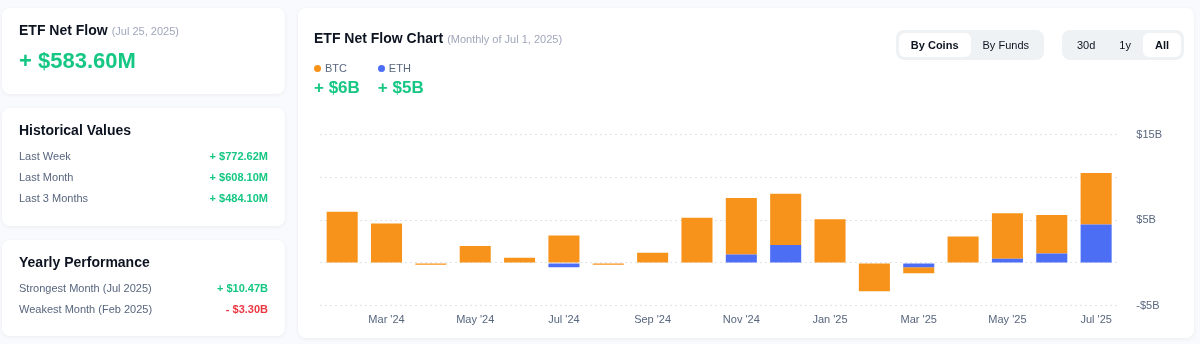 Image resolution: width=1200 pixels, height=344 pixels. I want to click on text: ETF Net Flow, so click(63, 30).